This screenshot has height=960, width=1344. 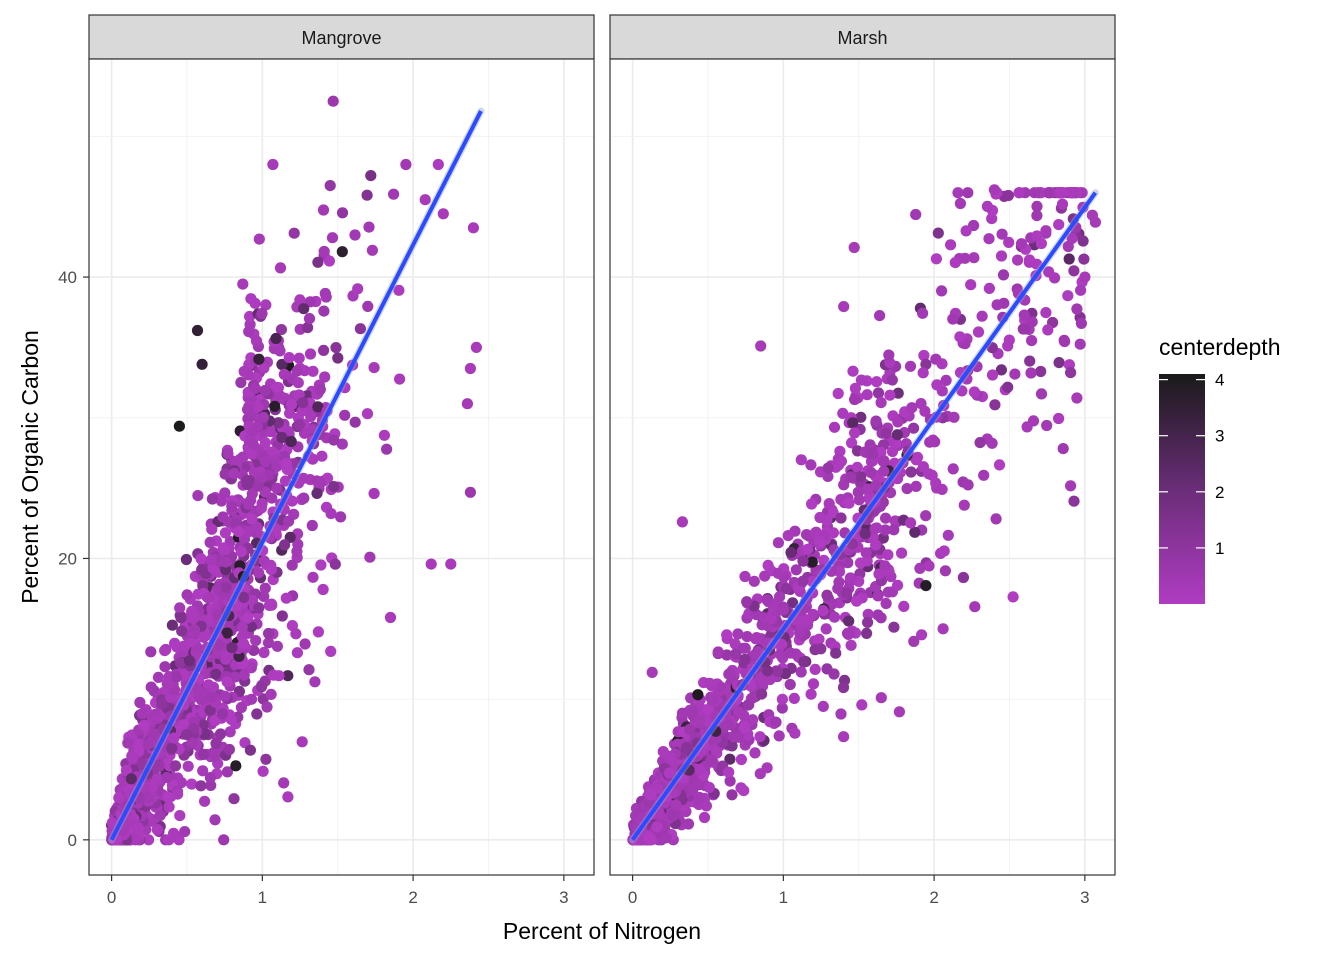 What do you see at coordinates (73, 559) in the screenshot?
I see `y-axis: 0 20 40` at bounding box center [73, 559].